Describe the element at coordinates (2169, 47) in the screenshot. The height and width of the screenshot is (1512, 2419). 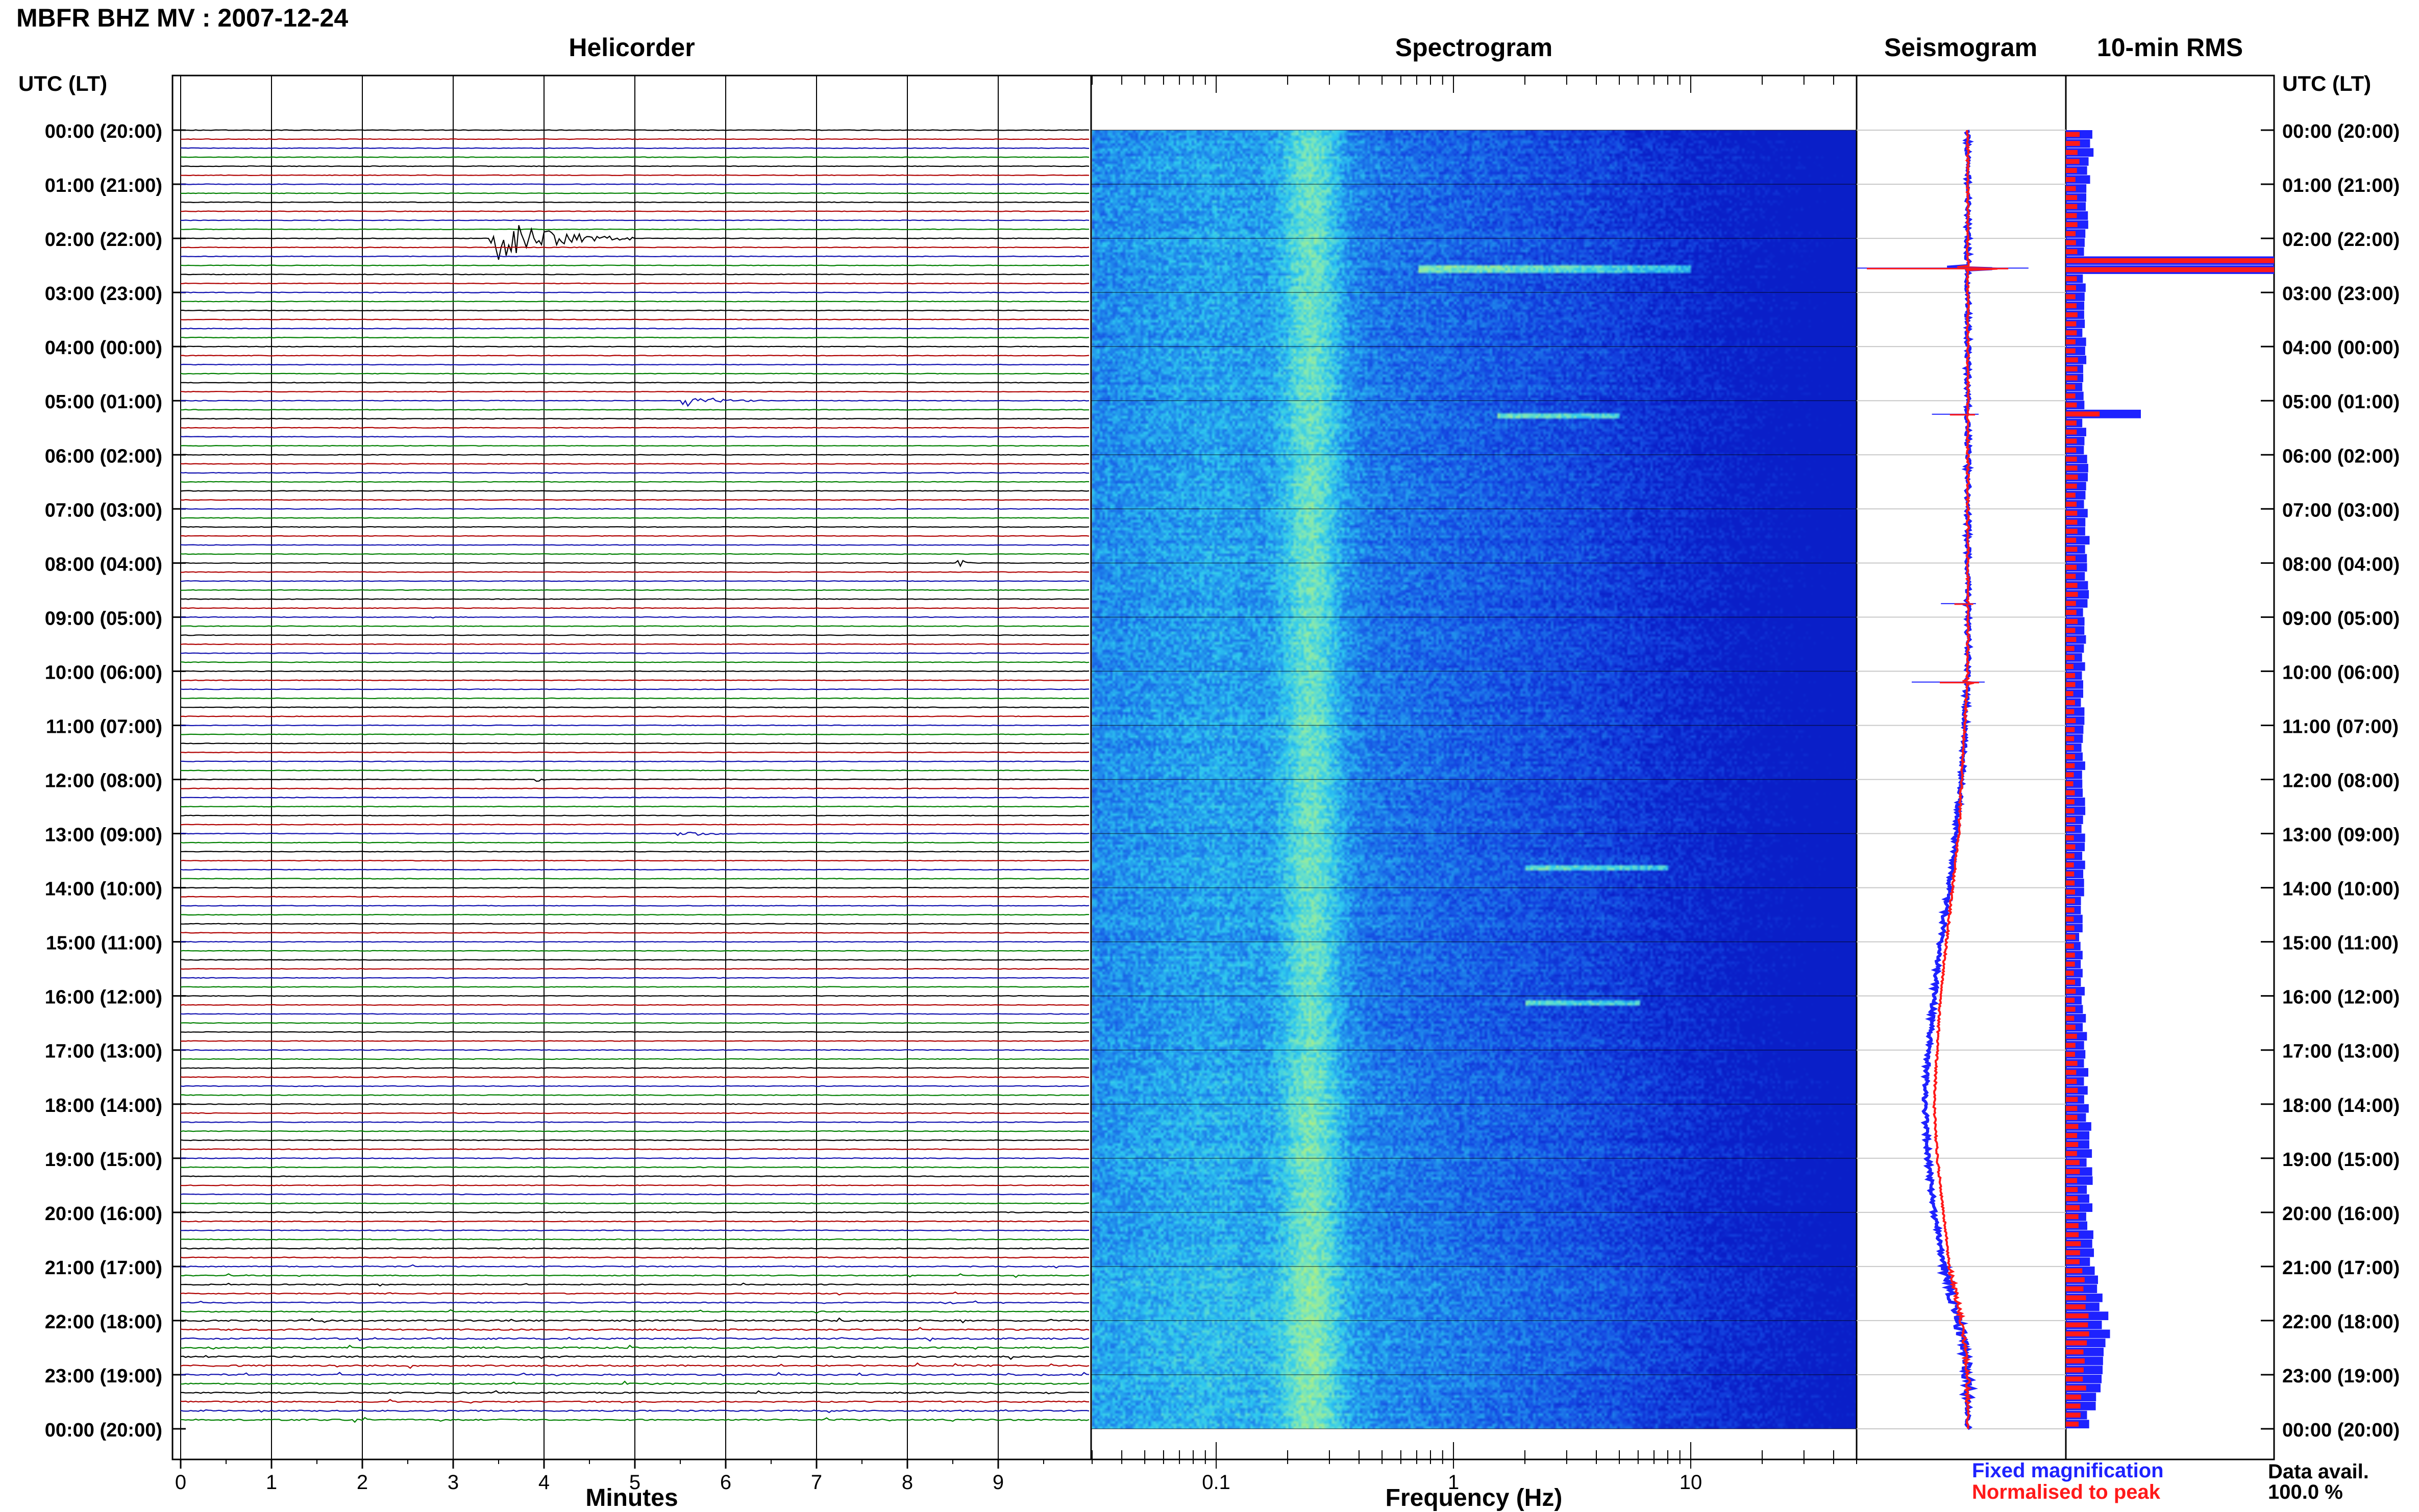
I see `rms-title: 10-min RMS` at that location.